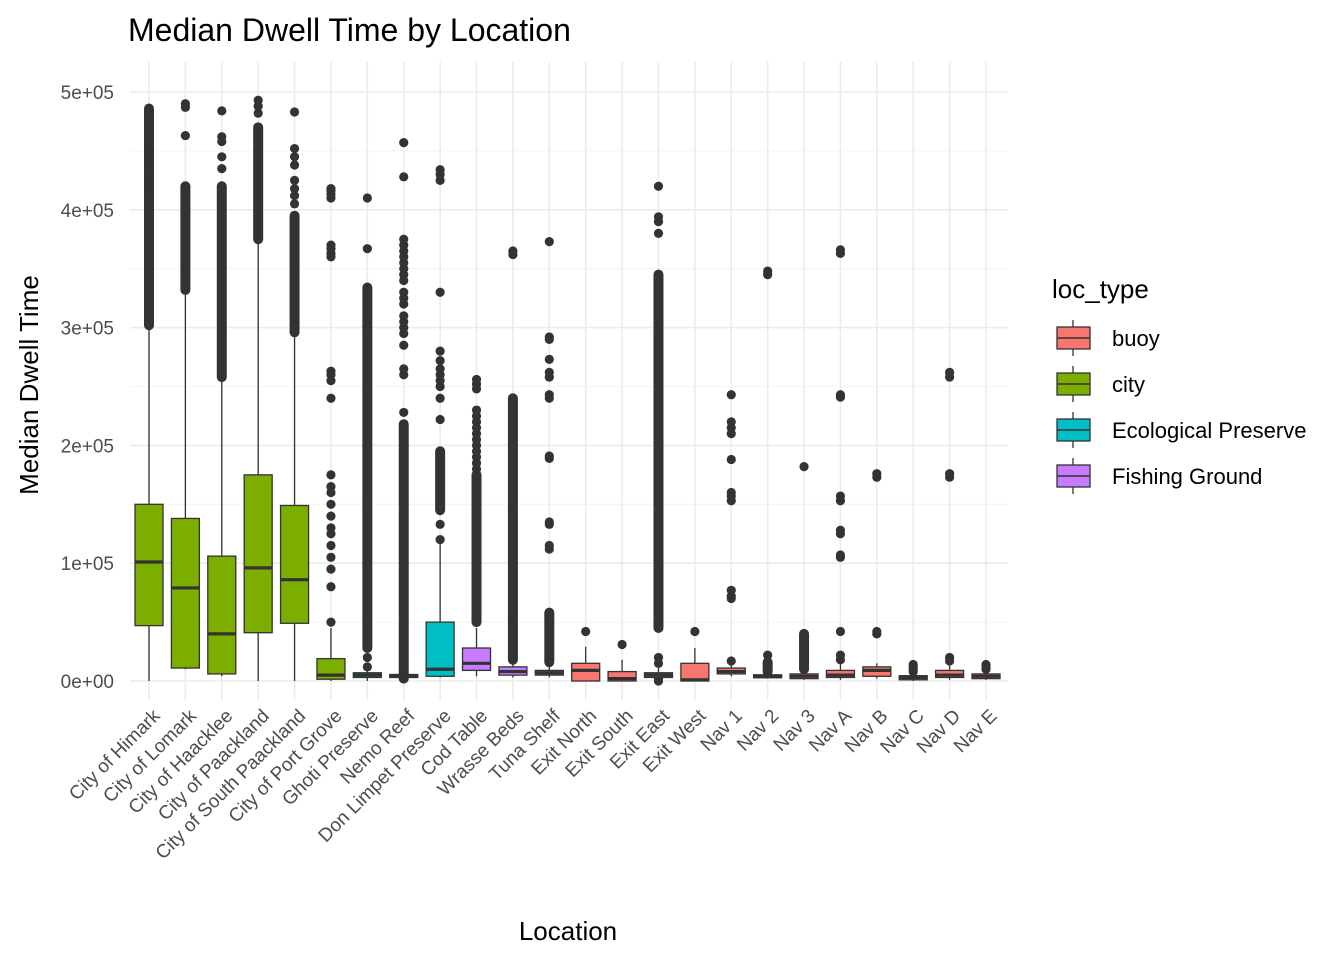 The width and height of the screenshot is (1344, 960). I want to click on legend-item-ecological-preserve: Ecological Preserve, so click(1181, 430).